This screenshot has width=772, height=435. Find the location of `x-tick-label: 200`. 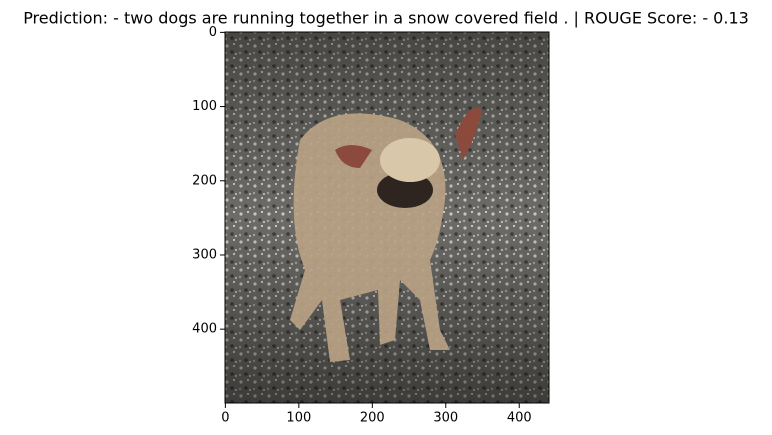

x-tick-label: 200 is located at coordinates (372, 418).